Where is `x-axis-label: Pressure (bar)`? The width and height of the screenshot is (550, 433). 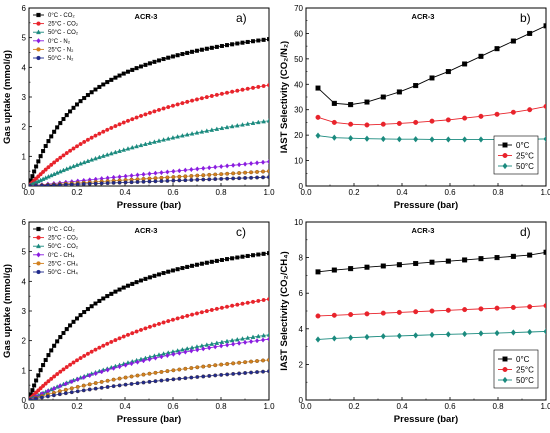
x-axis-label: Pressure (bar) is located at coordinates (149, 419).